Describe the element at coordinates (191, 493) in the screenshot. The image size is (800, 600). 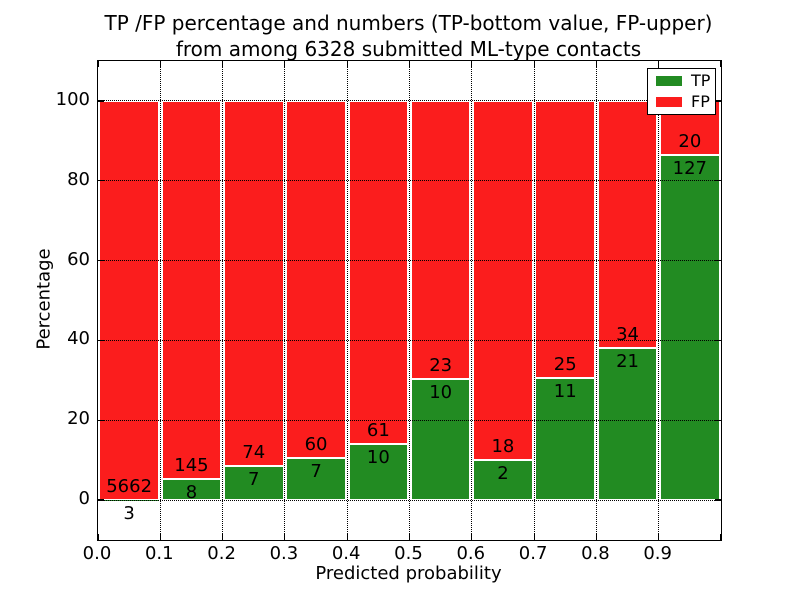
I see `tp-count-label: 8` at that location.